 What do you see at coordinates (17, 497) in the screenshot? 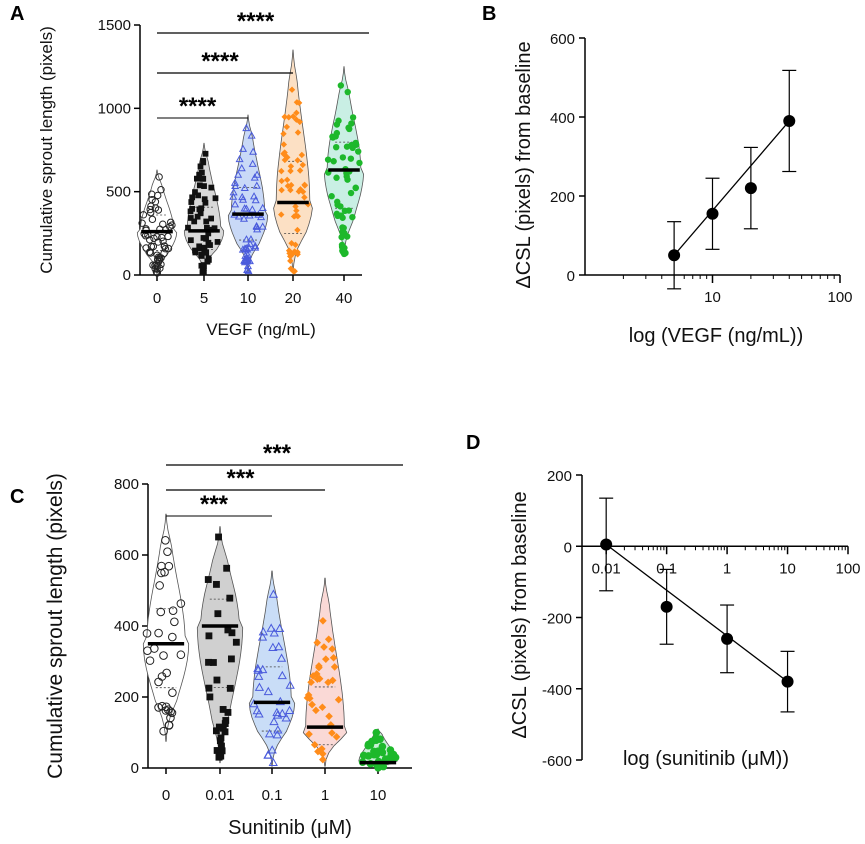
I see `panel-label: C` at bounding box center [17, 497].